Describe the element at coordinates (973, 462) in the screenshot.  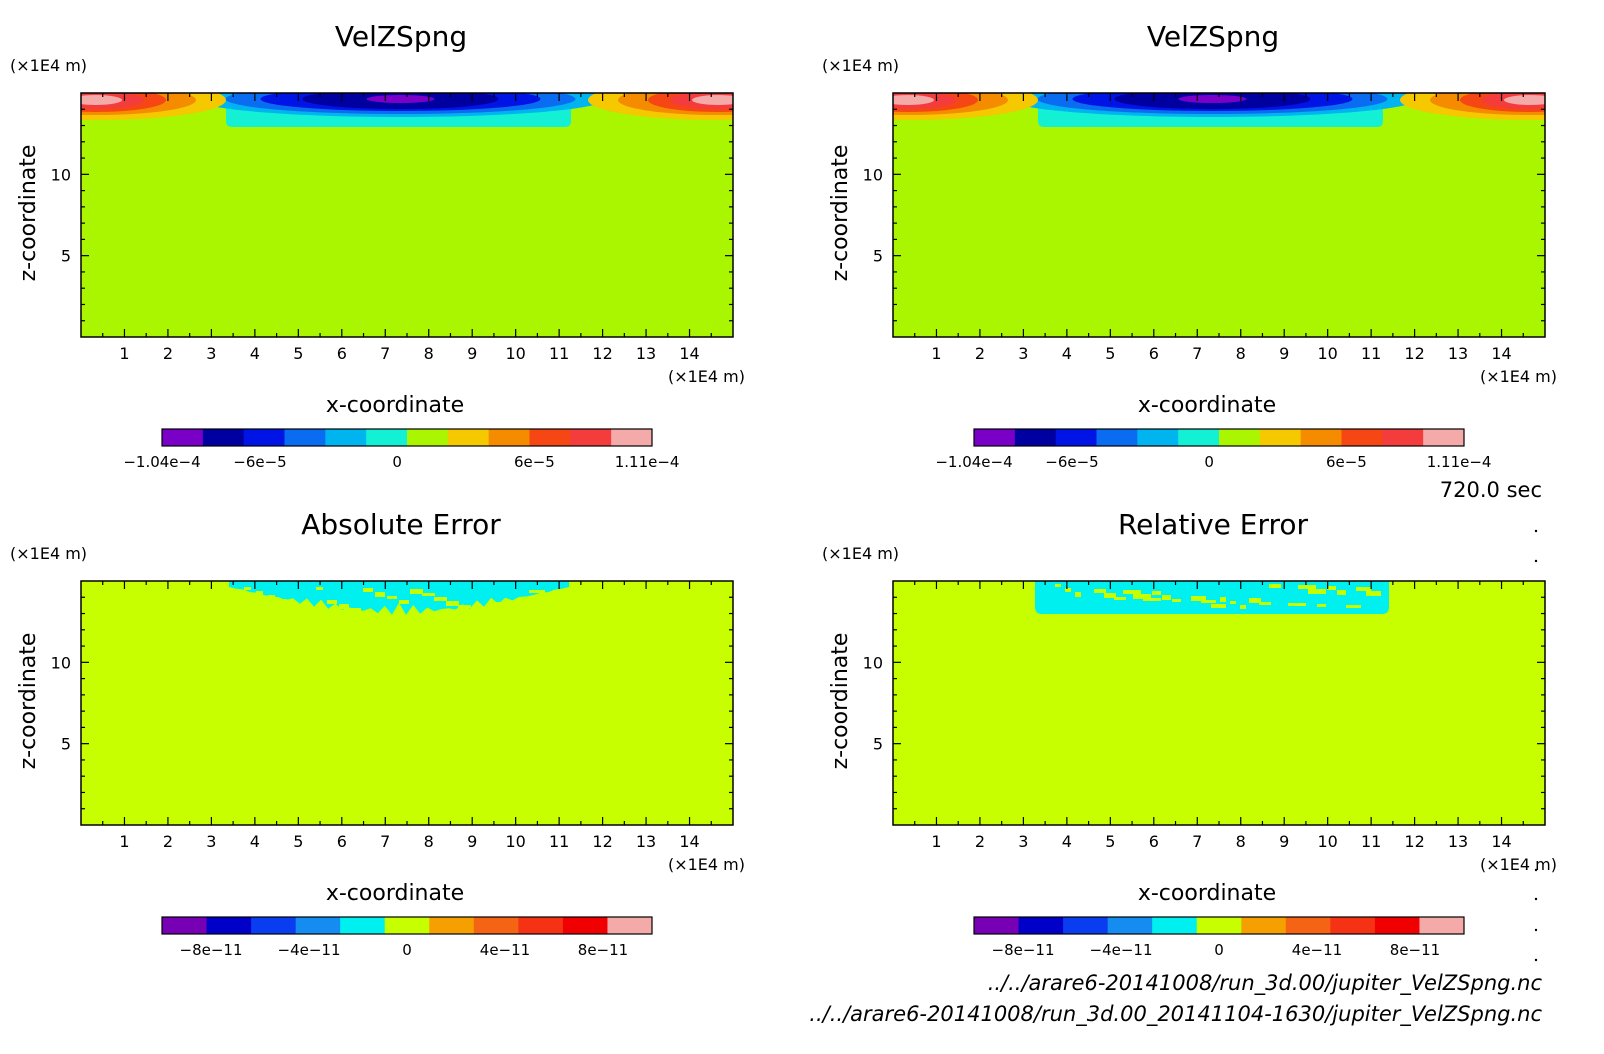
I see `colorbar-label: −1.04e−4` at that location.